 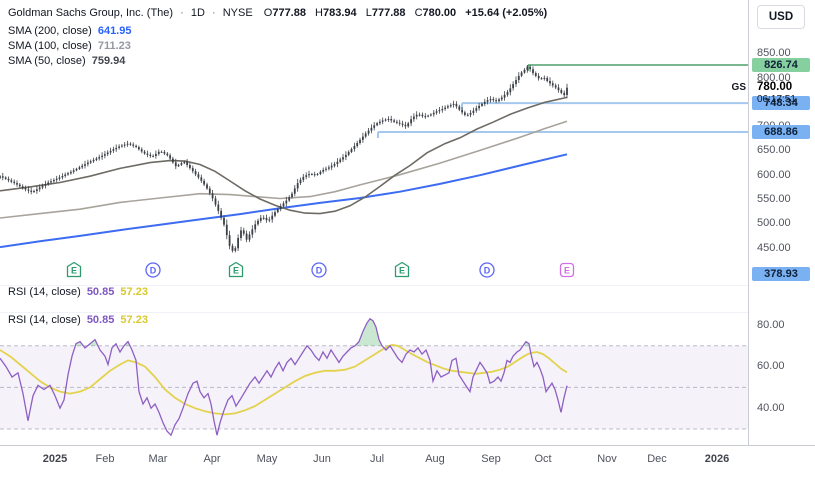 I want to click on symbol-title: Goldman Sachs Group, Inc. (The), so click(x=91, y=13).